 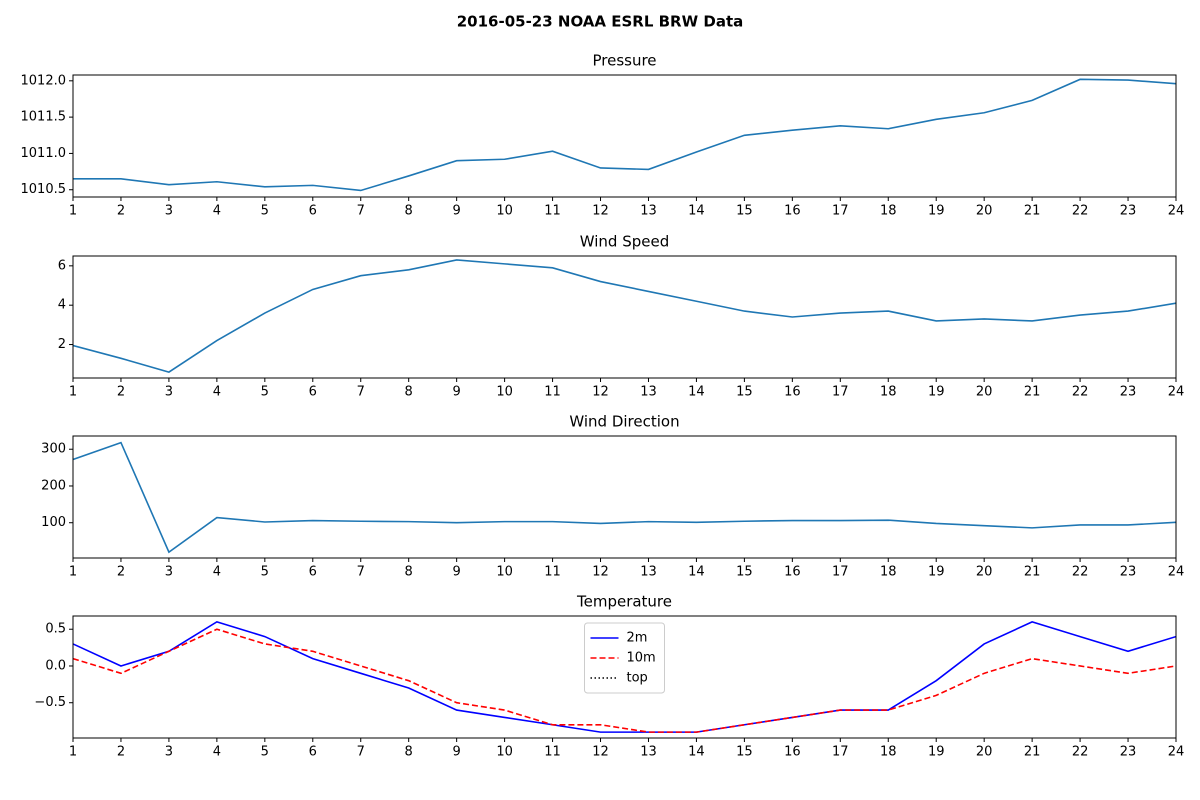 I want to click on y-tick-label: 1010.5, so click(x=44, y=189).